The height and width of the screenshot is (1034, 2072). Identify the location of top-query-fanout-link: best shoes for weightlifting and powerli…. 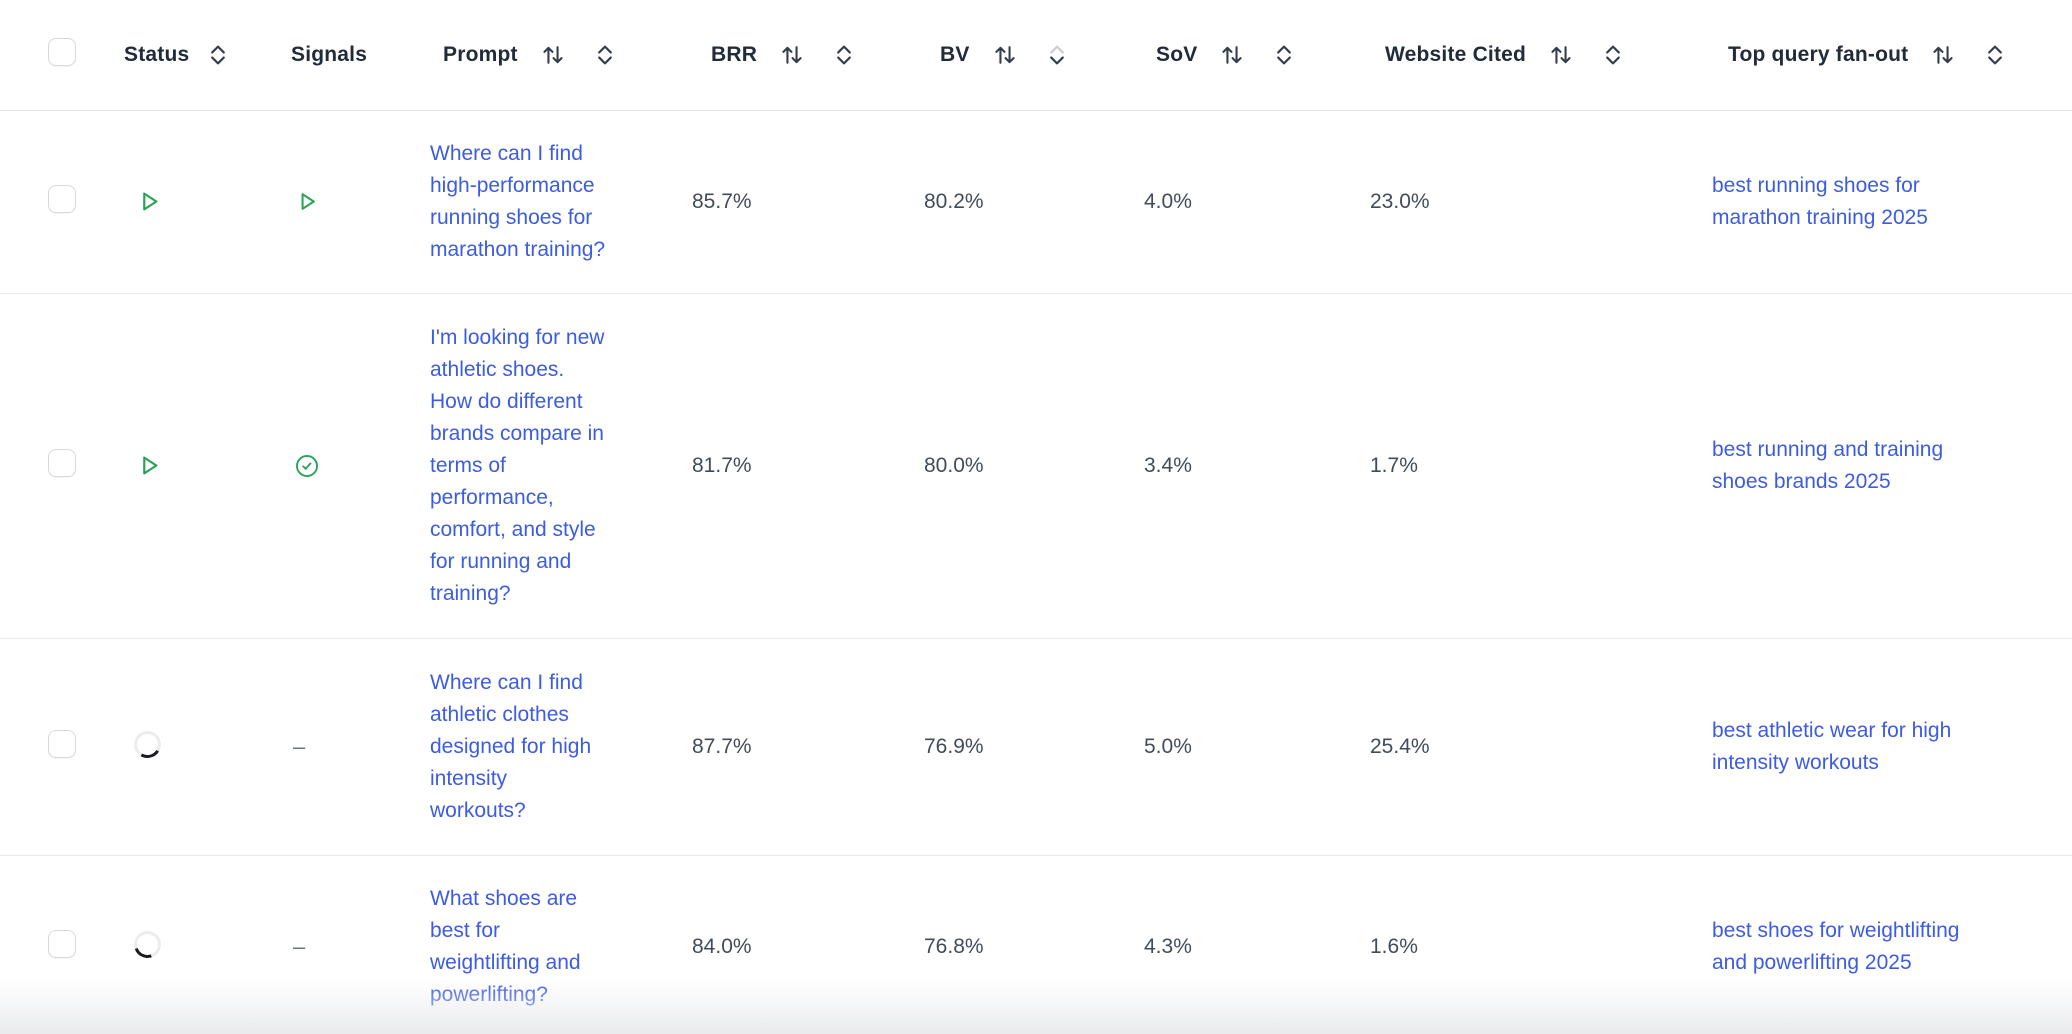
(1836, 946).